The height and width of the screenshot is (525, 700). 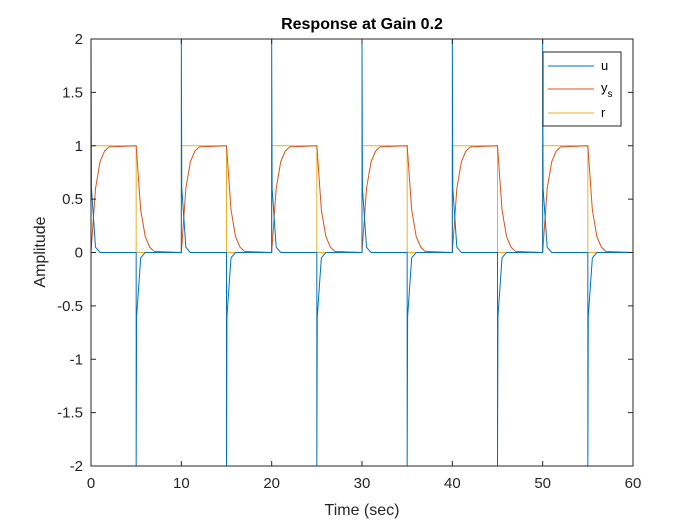 What do you see at coordinates (79, 39) in the screenshot?
I see `y-tick-label: 2` at bounding box center [79, 39].